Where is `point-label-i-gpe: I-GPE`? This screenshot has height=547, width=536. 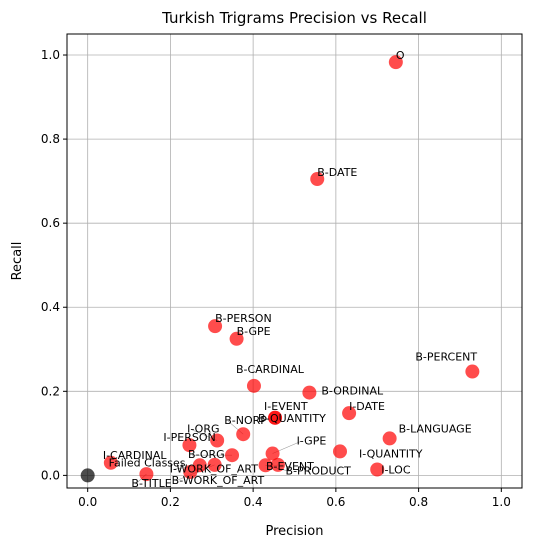 point-label-i-gpe: I-GPE is located at coordinates (312, 441).